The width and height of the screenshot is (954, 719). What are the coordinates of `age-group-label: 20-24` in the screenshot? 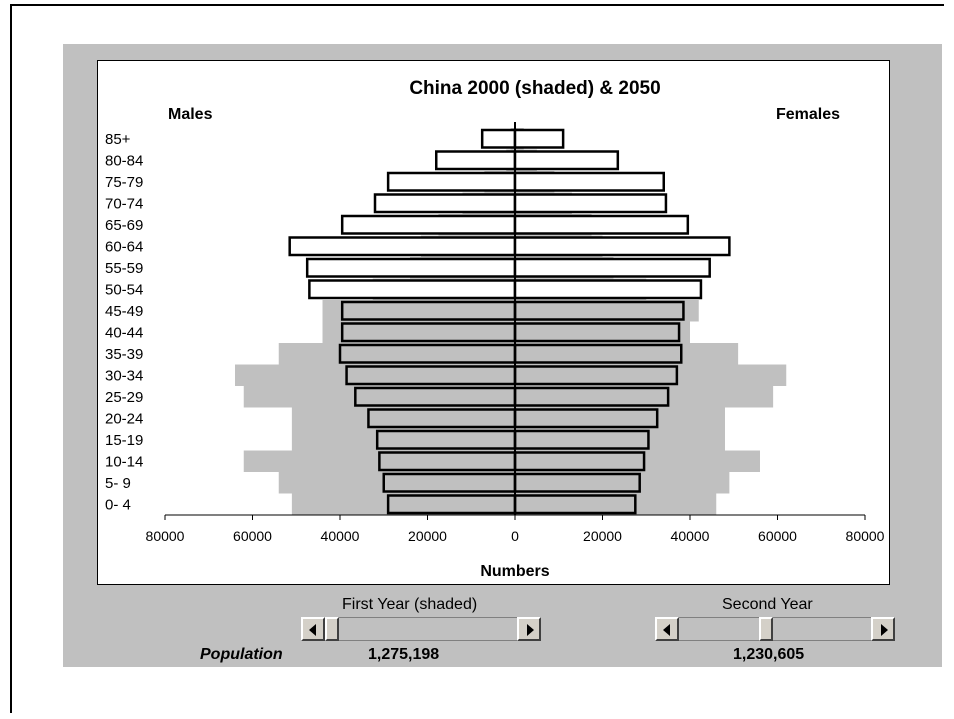 It's located at (124, 418).